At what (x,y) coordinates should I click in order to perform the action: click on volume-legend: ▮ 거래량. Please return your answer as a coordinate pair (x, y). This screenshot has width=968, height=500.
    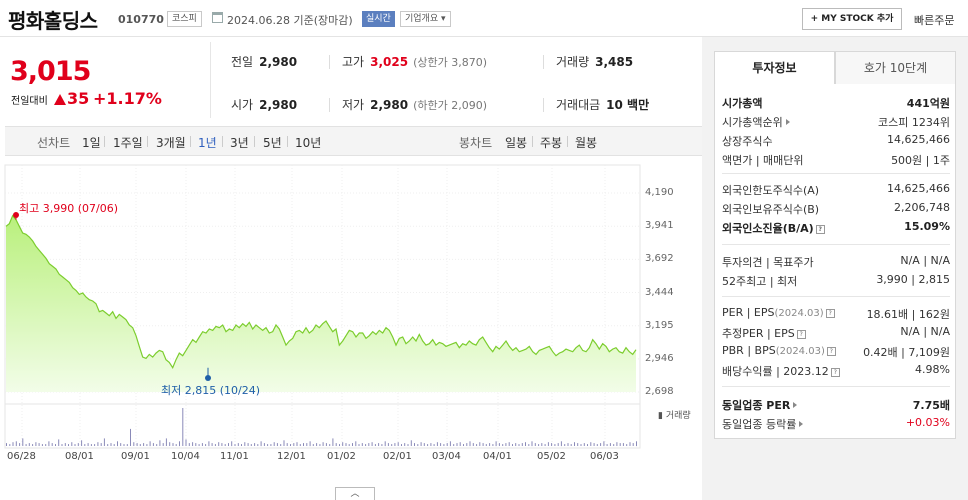
    Looking at the image, I should click on (674, 416).